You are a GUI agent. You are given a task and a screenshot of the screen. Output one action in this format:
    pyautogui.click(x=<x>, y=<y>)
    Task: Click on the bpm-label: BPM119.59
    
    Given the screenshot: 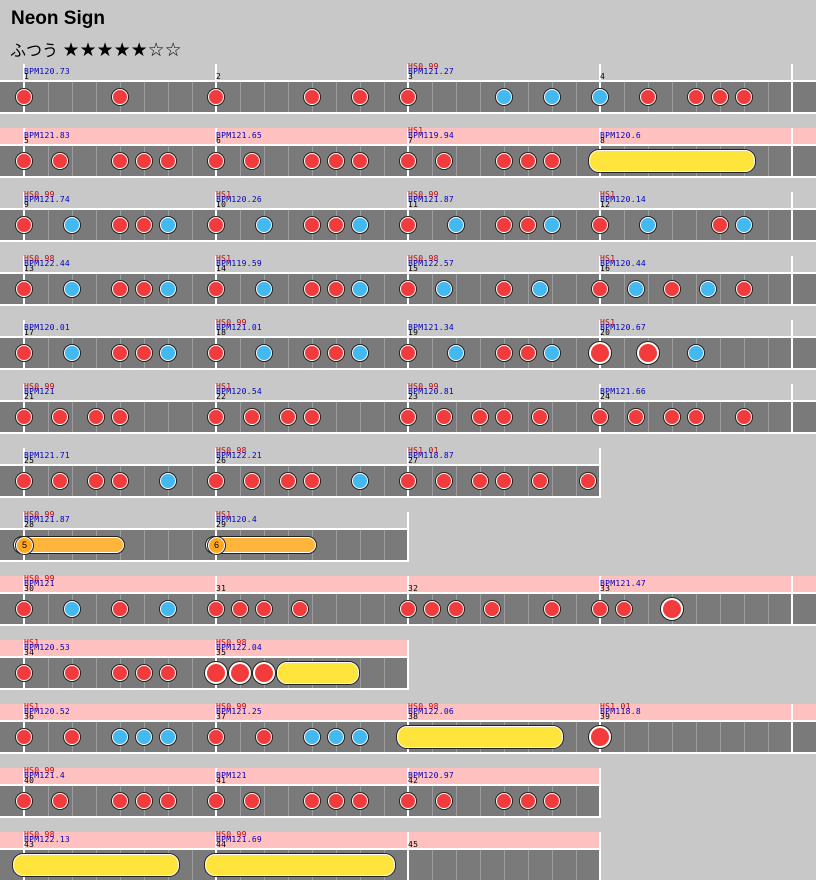 What is the action you would take?
    pyautogui.click(x=239, y=263)
    